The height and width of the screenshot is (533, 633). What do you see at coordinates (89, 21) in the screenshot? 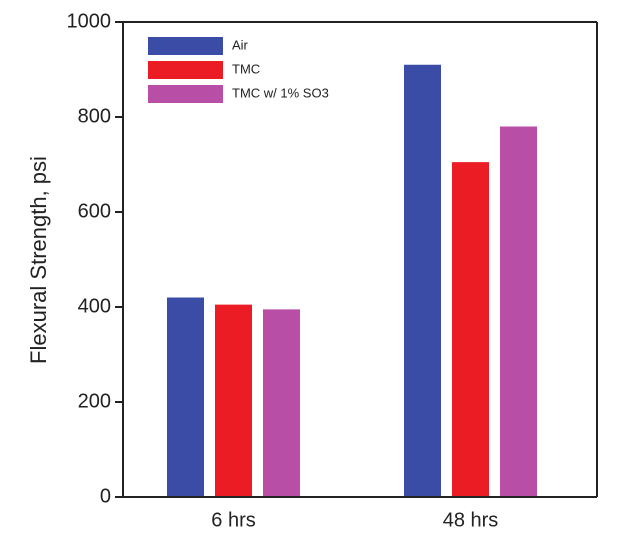
I see `y-tick-label: 1000` at bounding box center [89, 21].